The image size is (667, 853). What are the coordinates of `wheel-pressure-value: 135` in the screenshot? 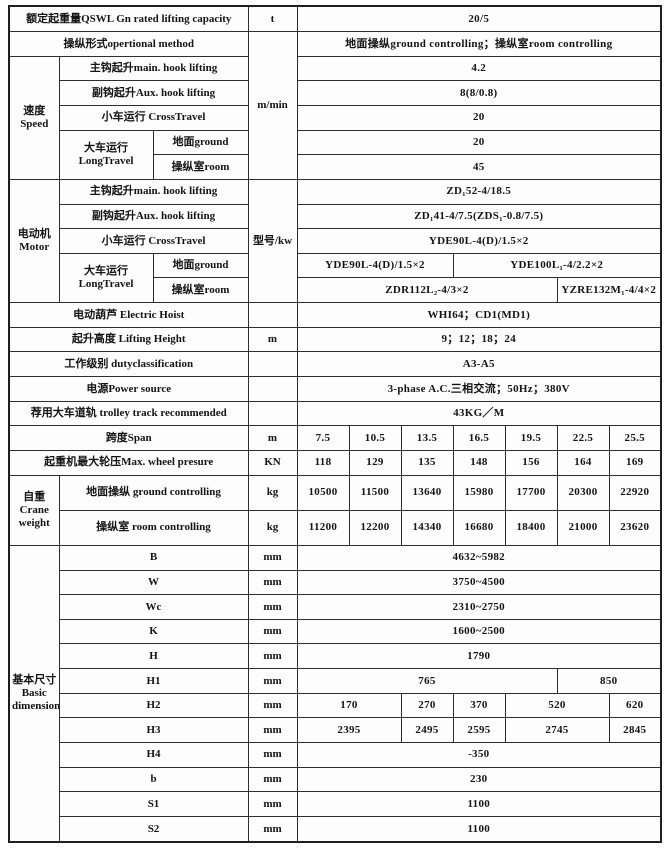 It's located at (427, 462).